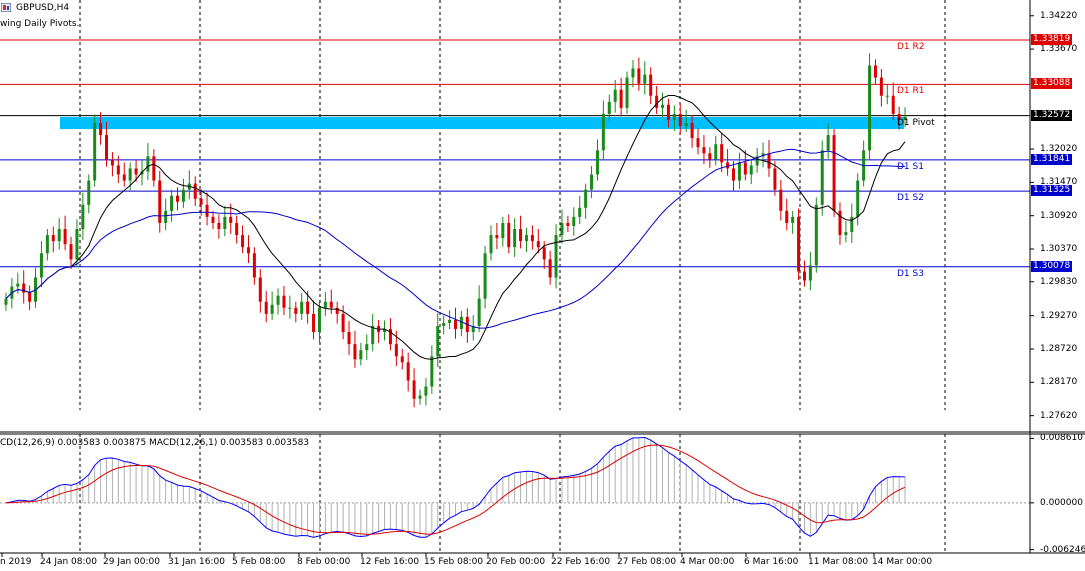 This screenshot has height=571, width=1085. I want to click on symbol-icon, so click(6, 7).